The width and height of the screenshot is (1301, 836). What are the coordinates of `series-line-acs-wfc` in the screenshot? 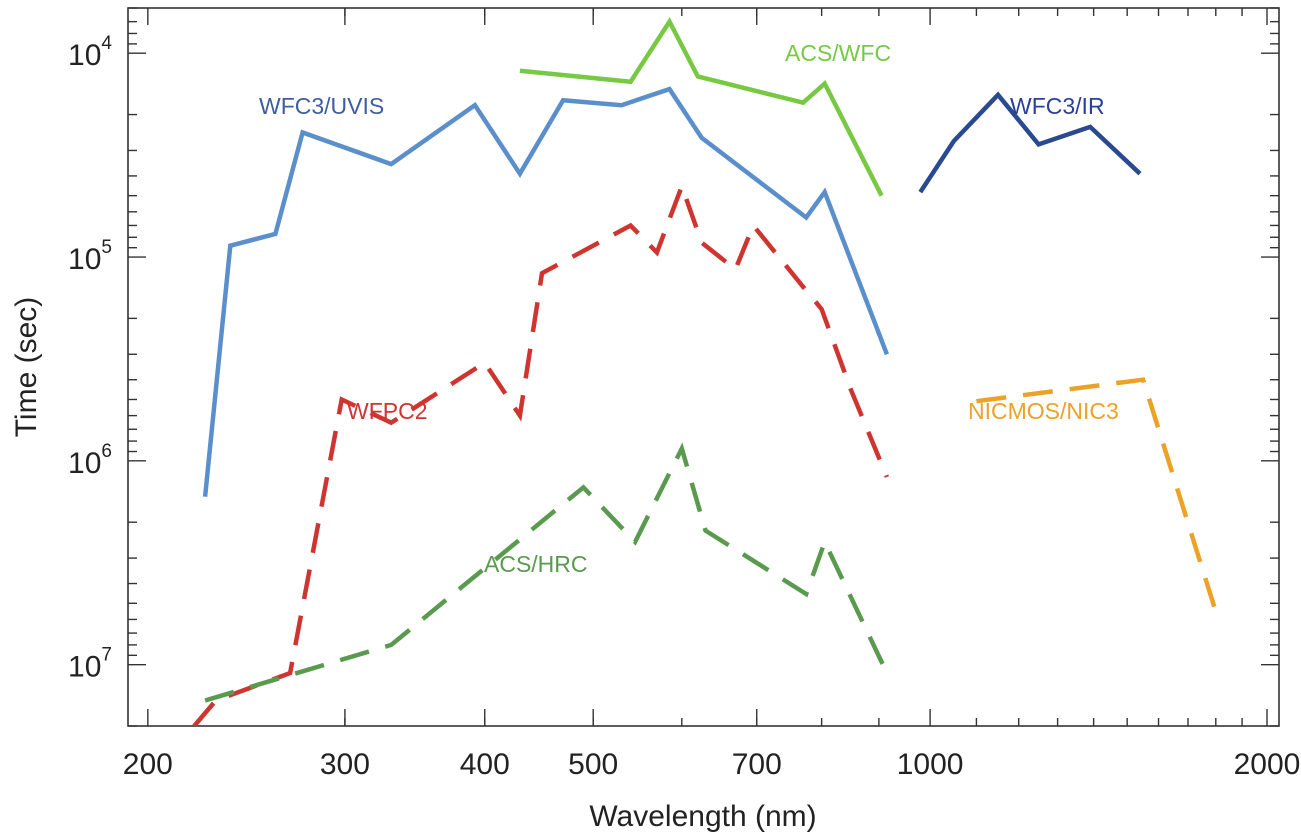 It's located at (701, 107).